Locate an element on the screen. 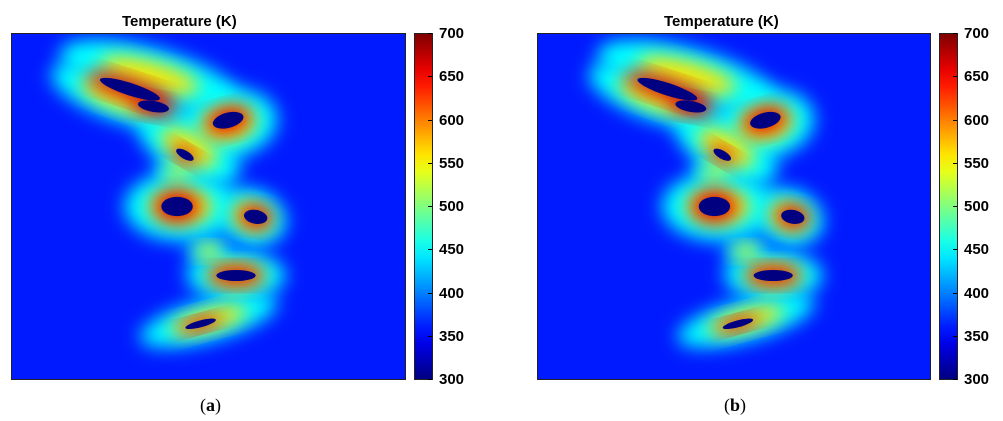 The image size is (1003, 421). panel-caption: (b) is located at coordinates (735, 405).